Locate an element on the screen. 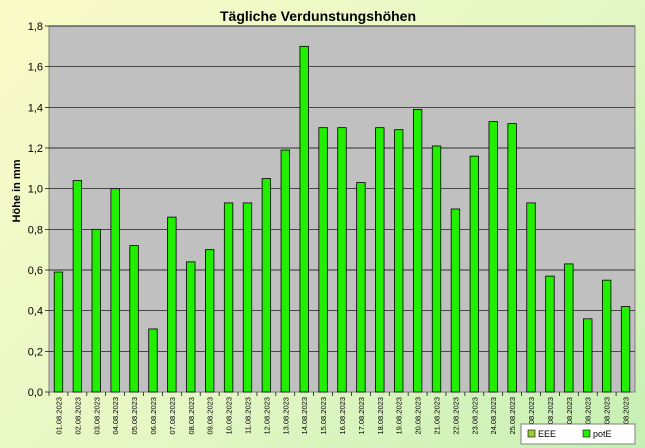  legend-label-eee: EEE is located at coordinates (547, 434).